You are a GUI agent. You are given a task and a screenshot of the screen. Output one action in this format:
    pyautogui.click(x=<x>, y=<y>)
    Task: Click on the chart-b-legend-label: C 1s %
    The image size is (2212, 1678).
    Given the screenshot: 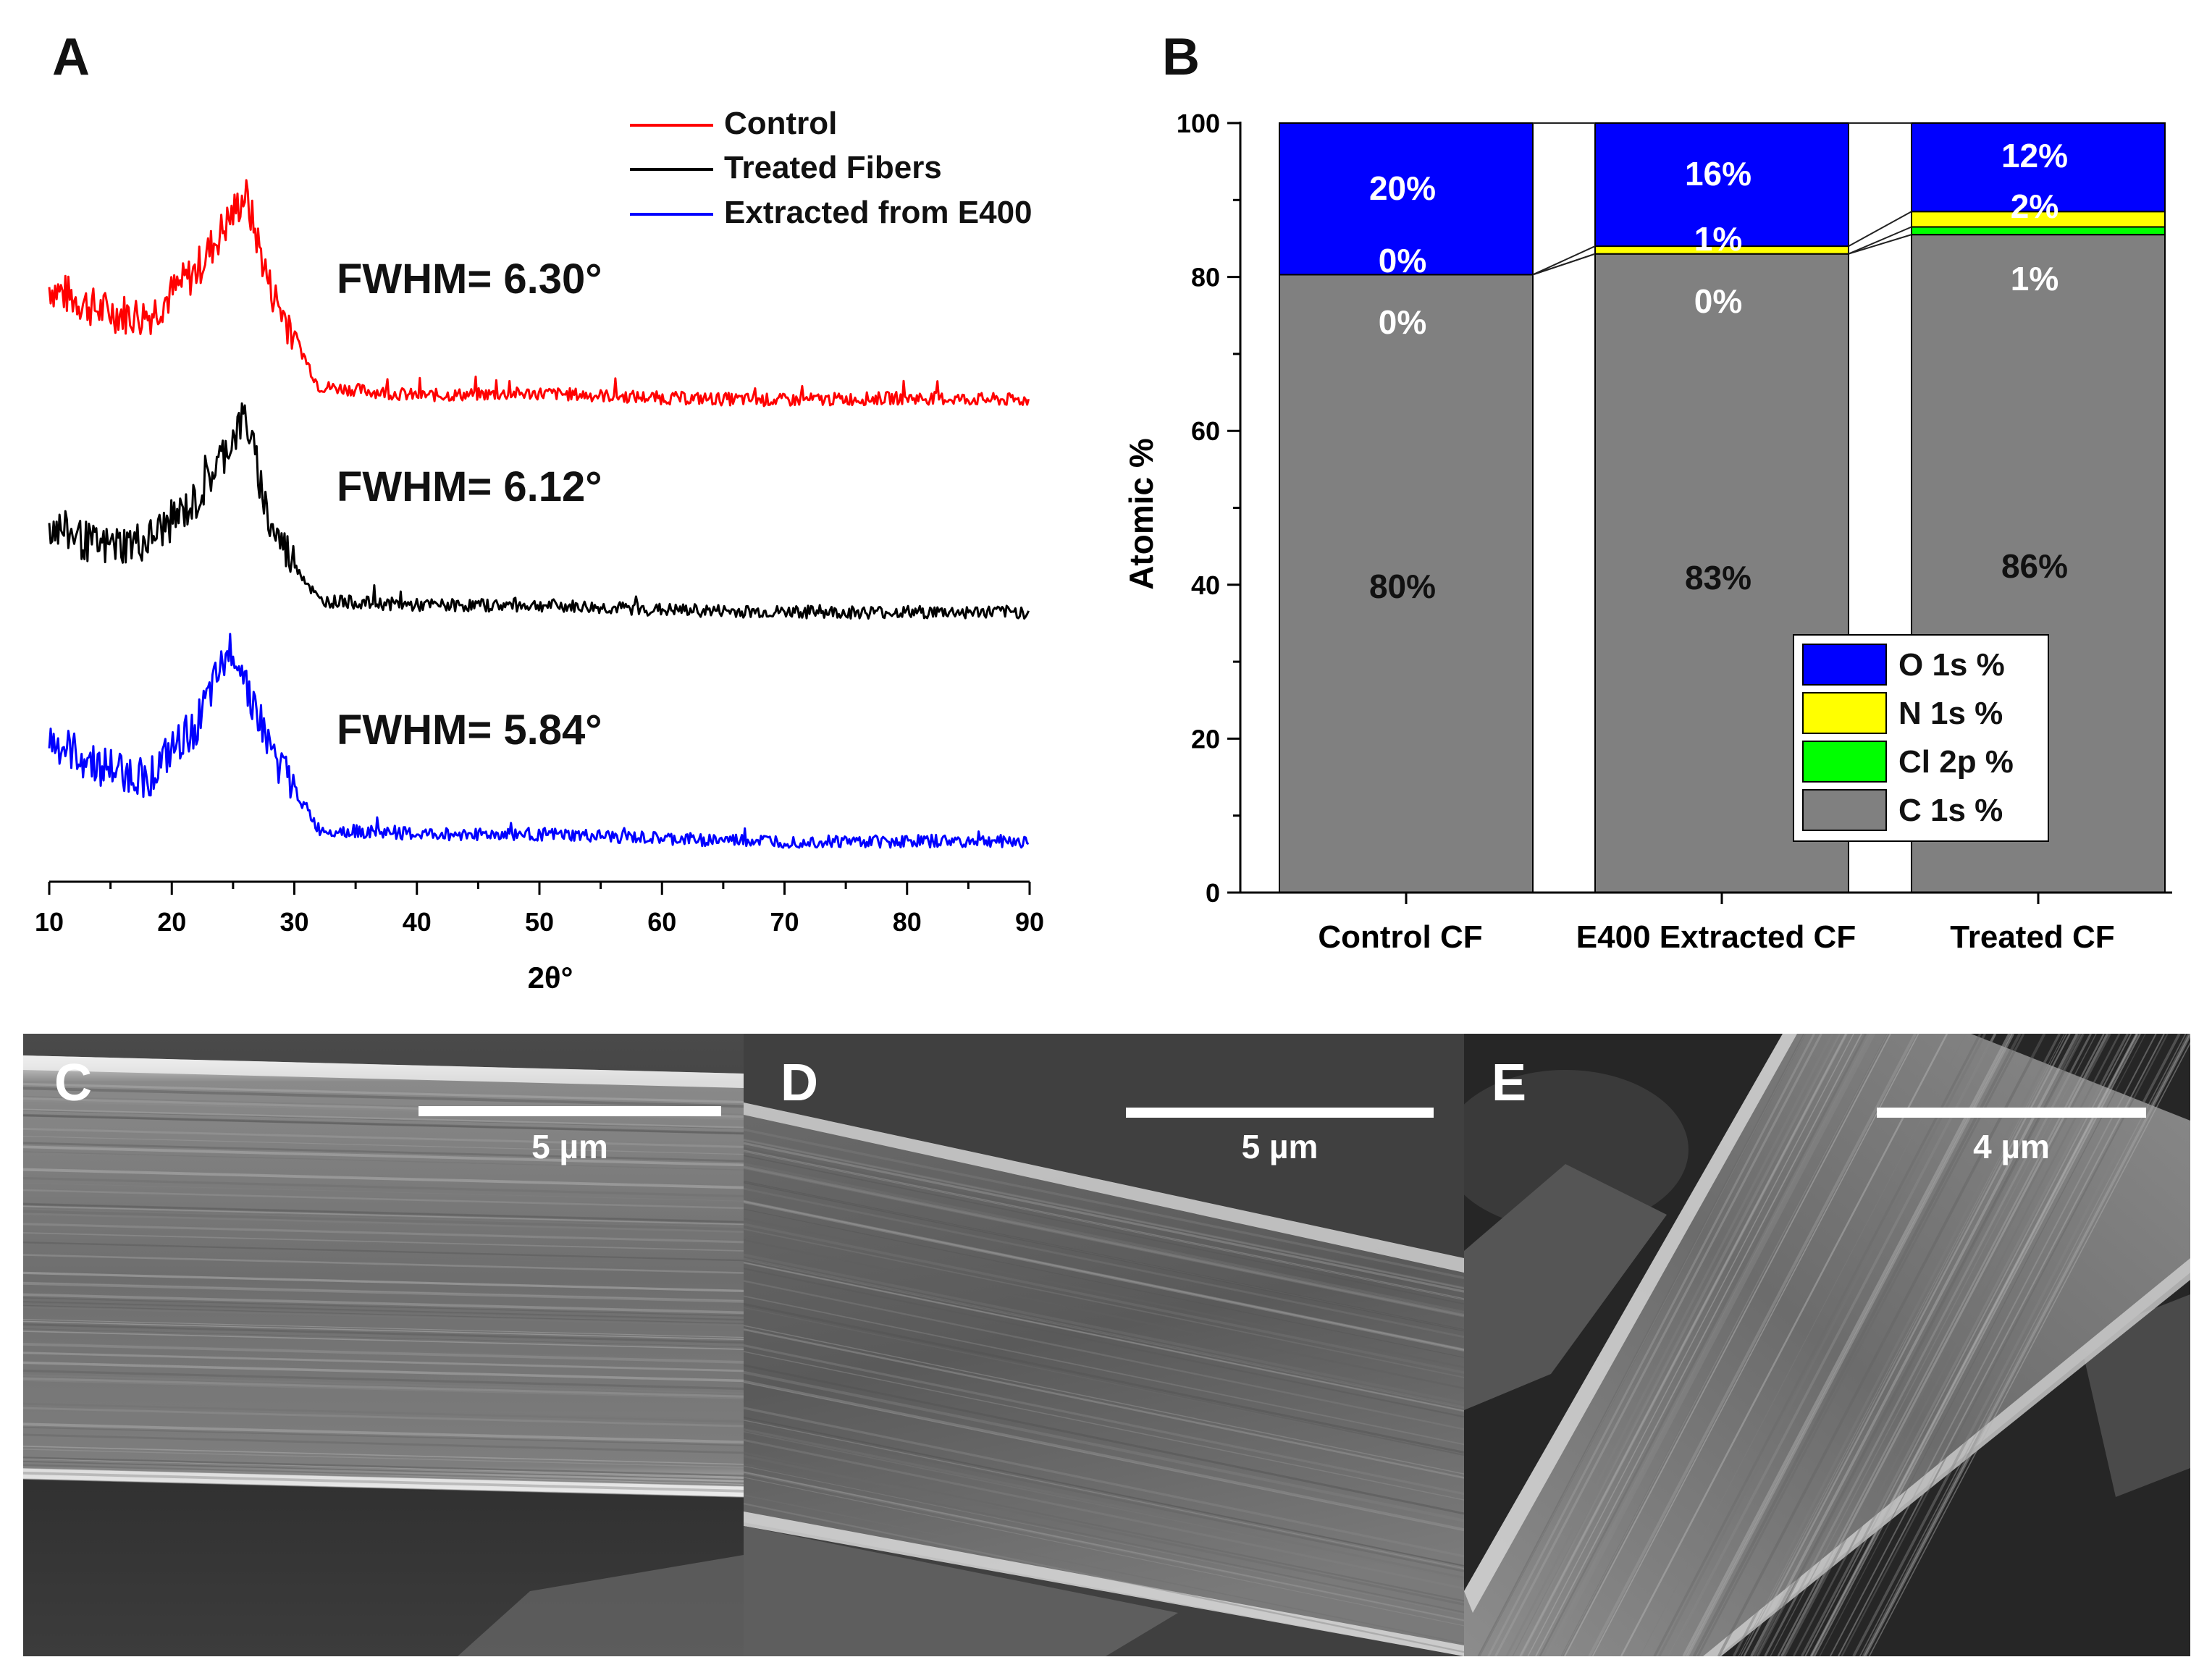 What is the action you would take?
    pyautogui.click(x=1951, y=810)
    